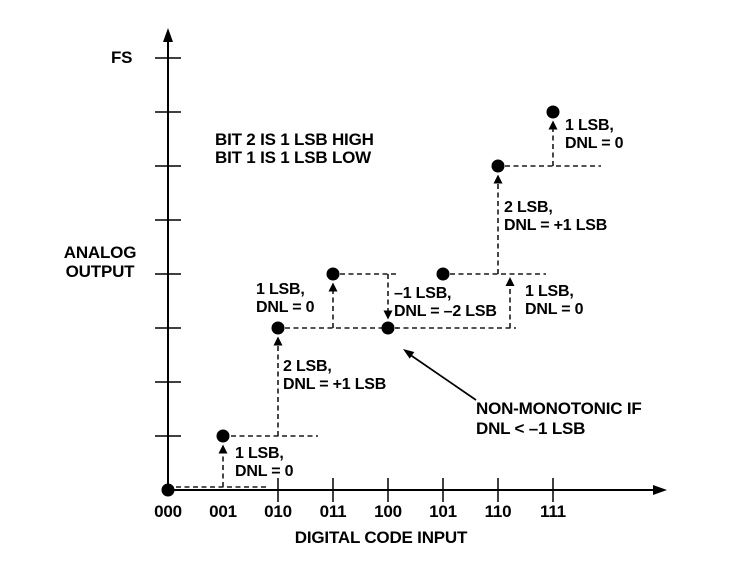 Image resolution: width=732 pixels, height=571 pixels. What do you see at coordinates (294, 139) in the screenshot?
I see `bit-error-note-line1: BIT 2 IS 1 LSB HIGH` at bounding box center [294, 139].